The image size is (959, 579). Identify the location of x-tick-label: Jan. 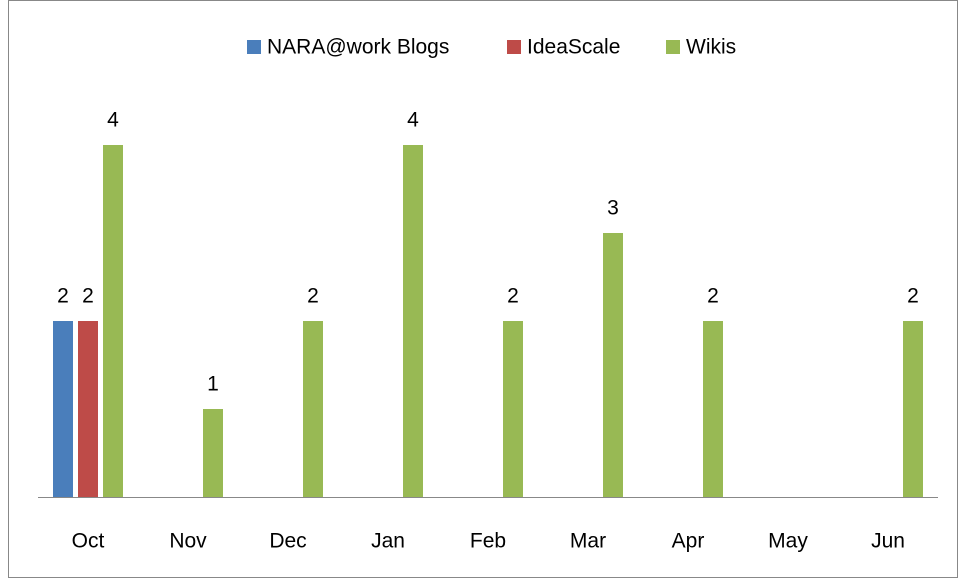
(388, 541).